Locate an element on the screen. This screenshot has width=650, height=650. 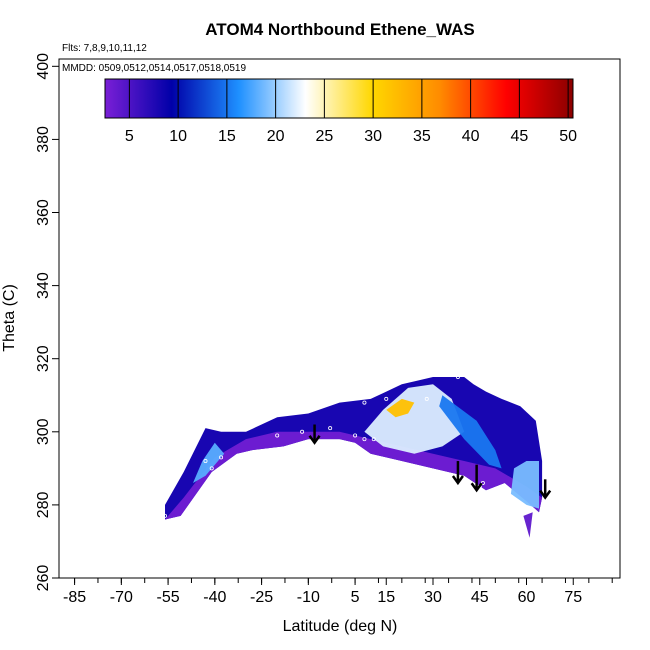
field-layer is located at coordinates (354, 457).